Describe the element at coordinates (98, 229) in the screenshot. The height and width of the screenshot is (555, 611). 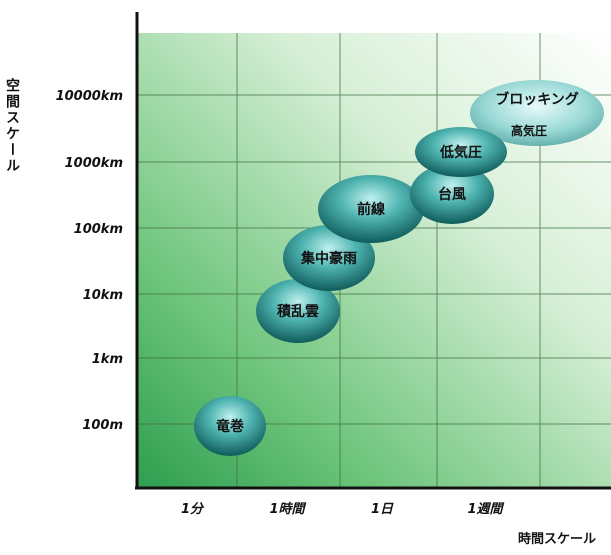
I see `y-tick-label: 100km` at that location.